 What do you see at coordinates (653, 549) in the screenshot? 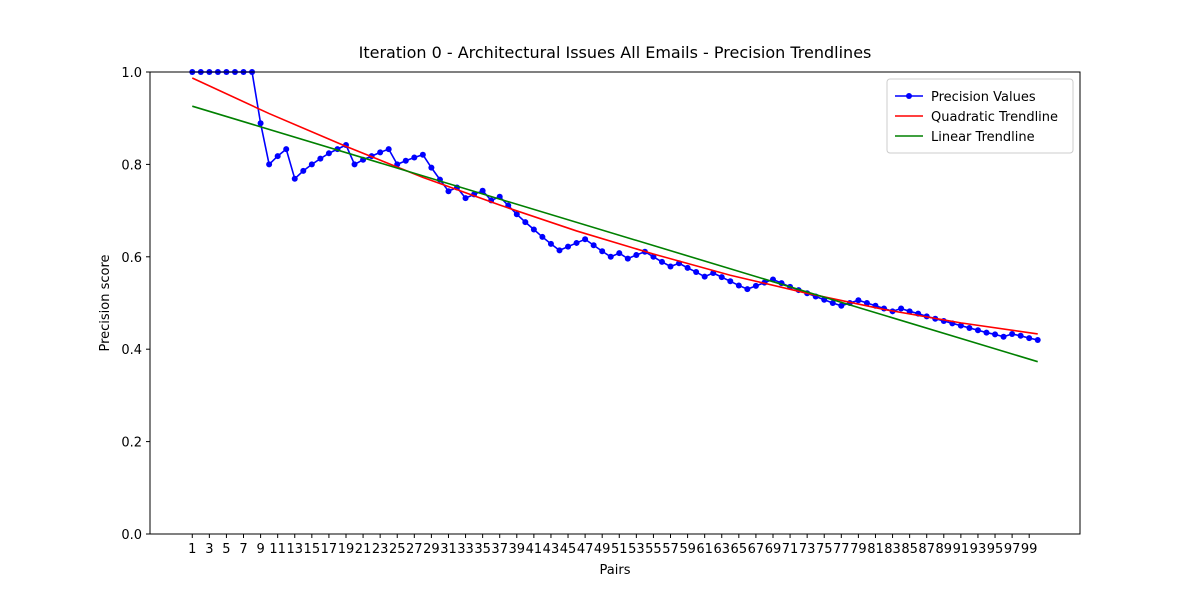
I see `x-tick-label: 55` at bounding box center [653, 549].